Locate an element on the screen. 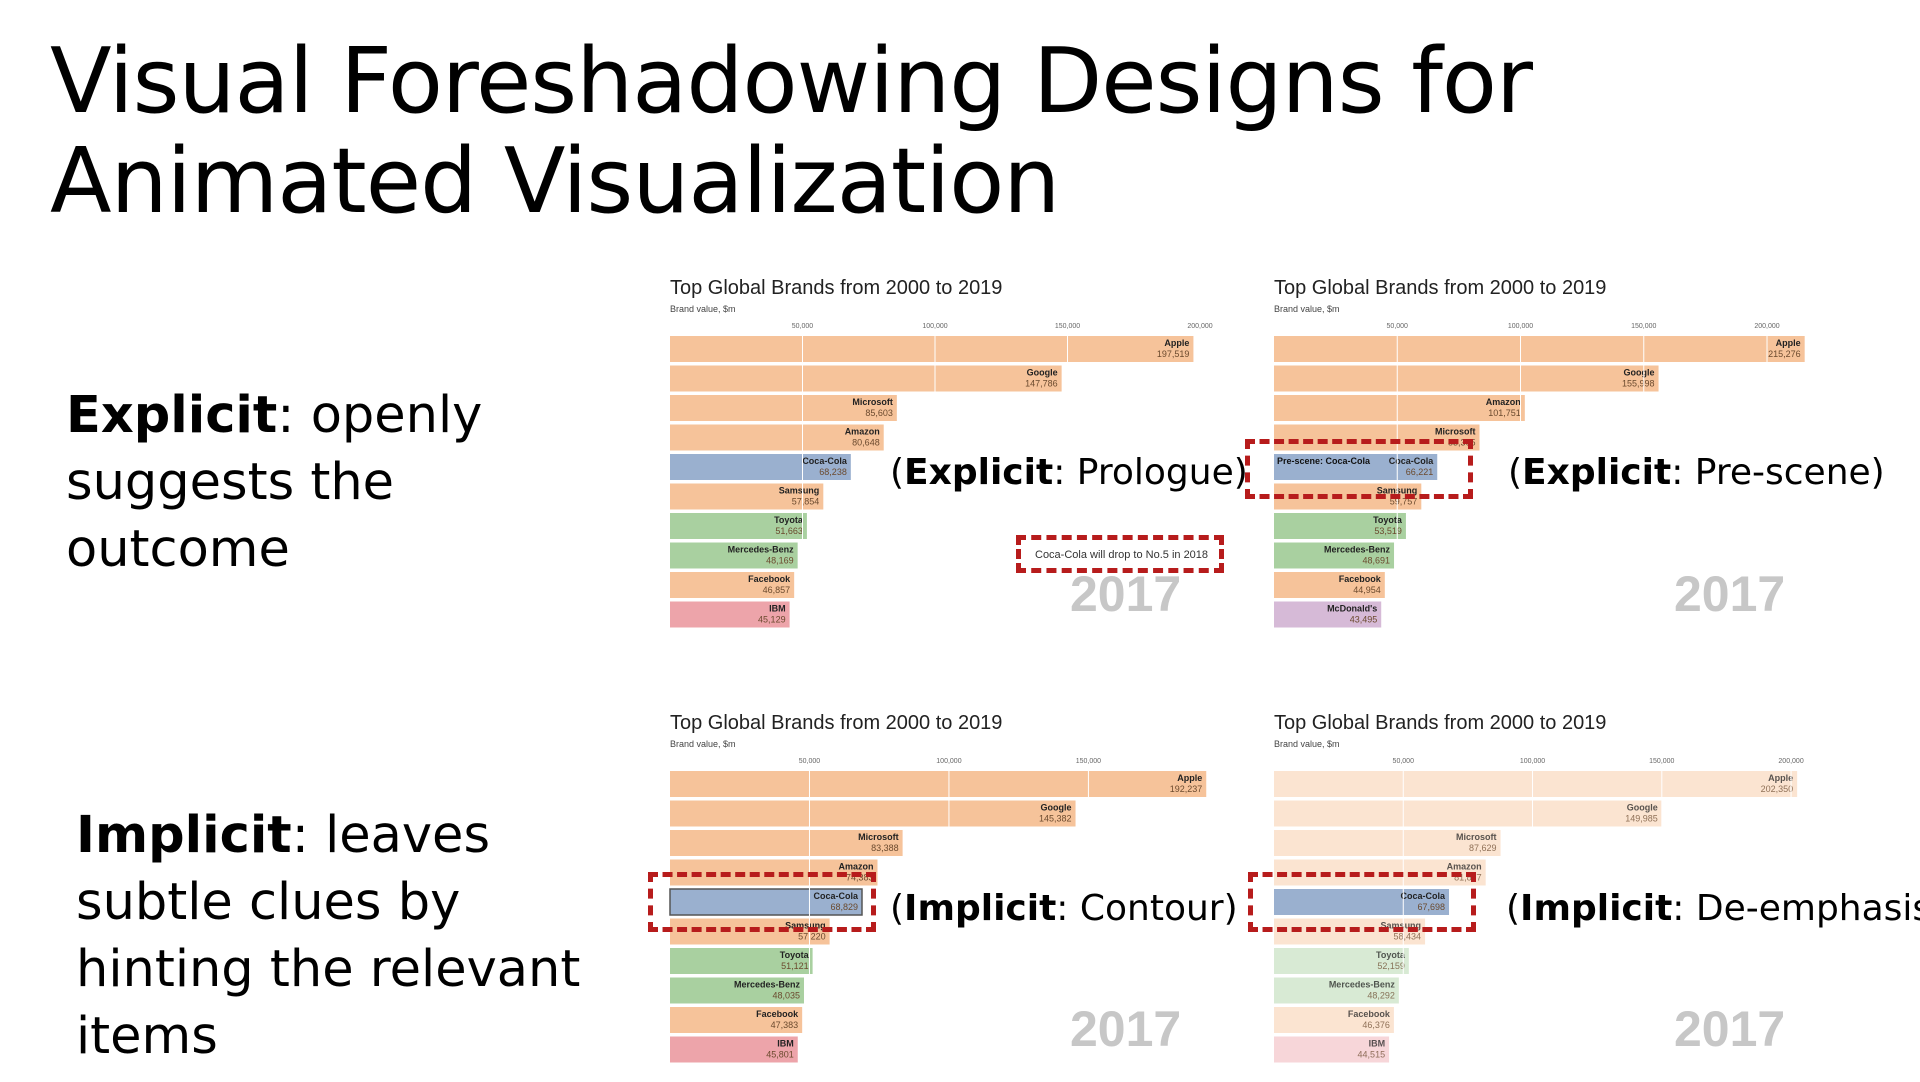  bar-value-label: 145,382 is located at coordinates (1055, 819).